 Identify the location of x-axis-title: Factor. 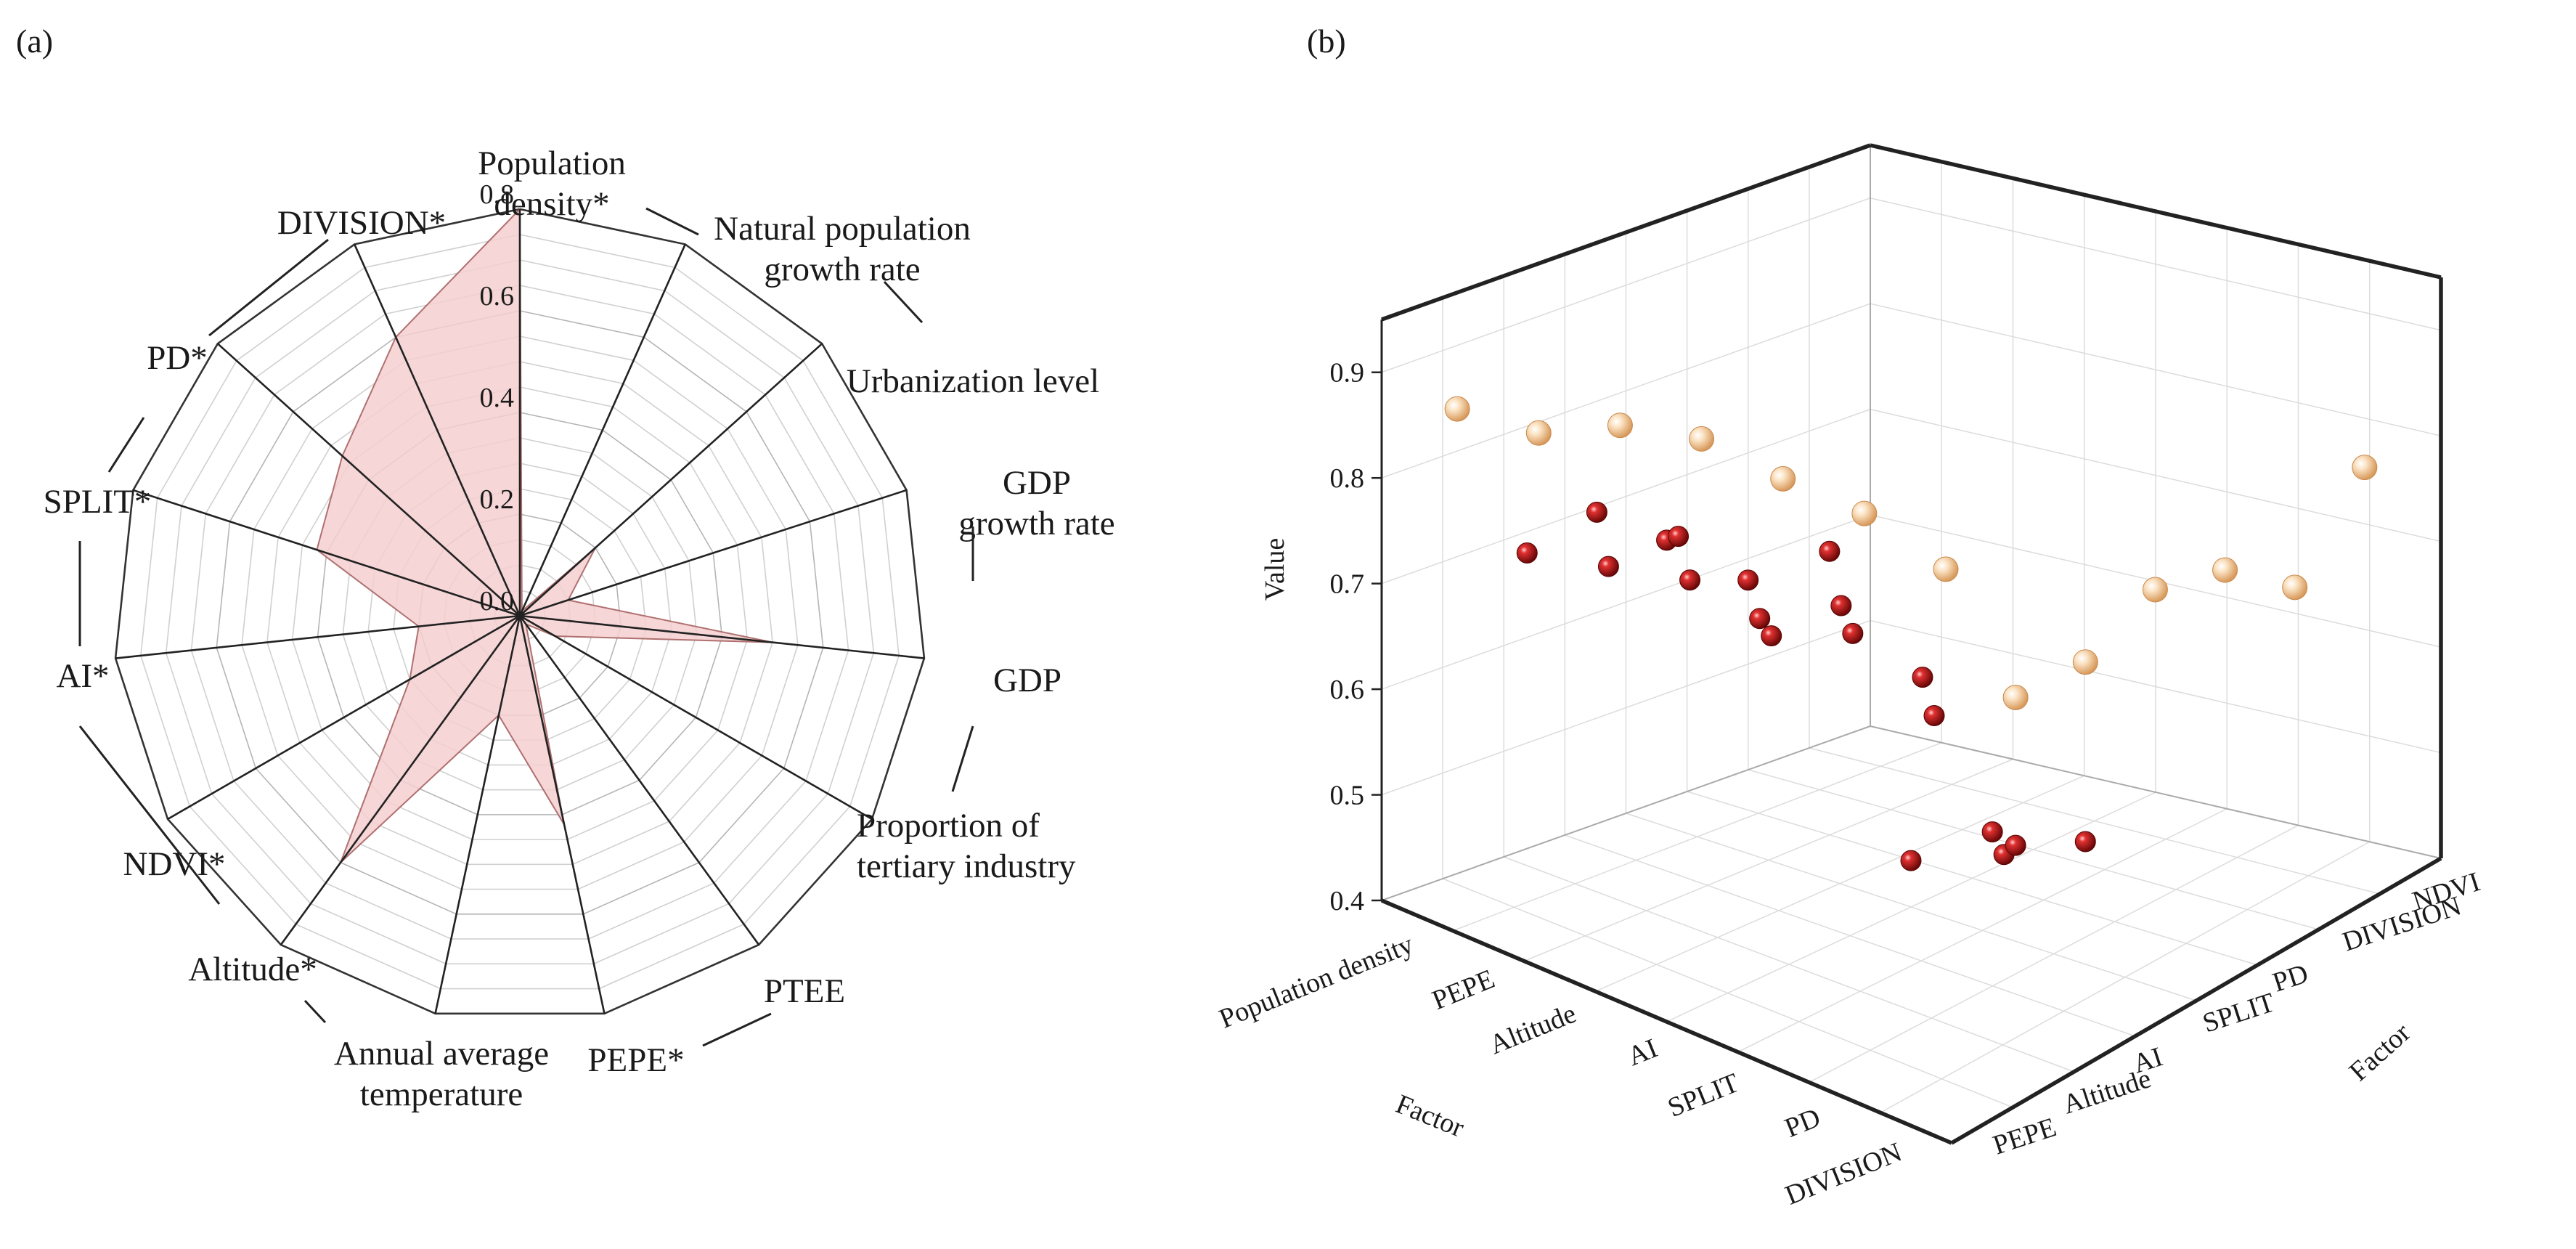
(1430, 1116).